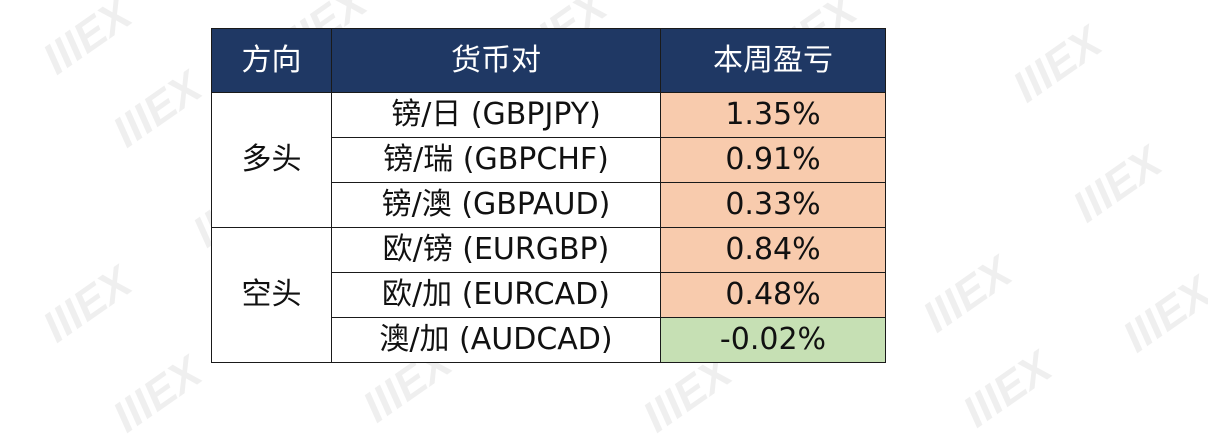 This screenshot has width=1208, height=443. Describe the element at coordinates (496, 160) in the screenshot. I see `pair-cell: 镑/瑞 (GBPCHF)` at that location.